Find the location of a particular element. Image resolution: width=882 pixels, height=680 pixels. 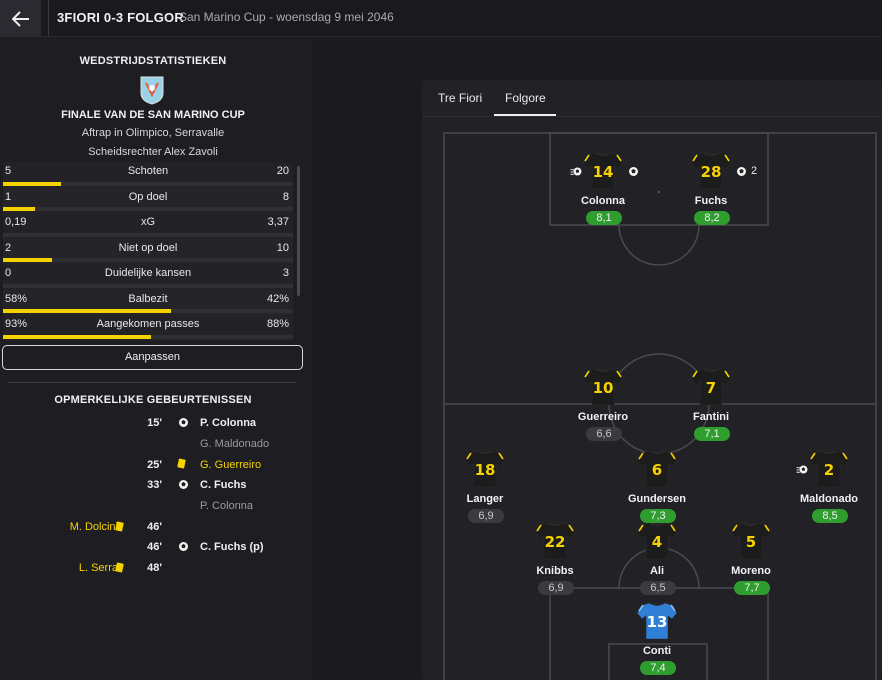

stat-home-value: 58% is located at coordinates (16, 298).